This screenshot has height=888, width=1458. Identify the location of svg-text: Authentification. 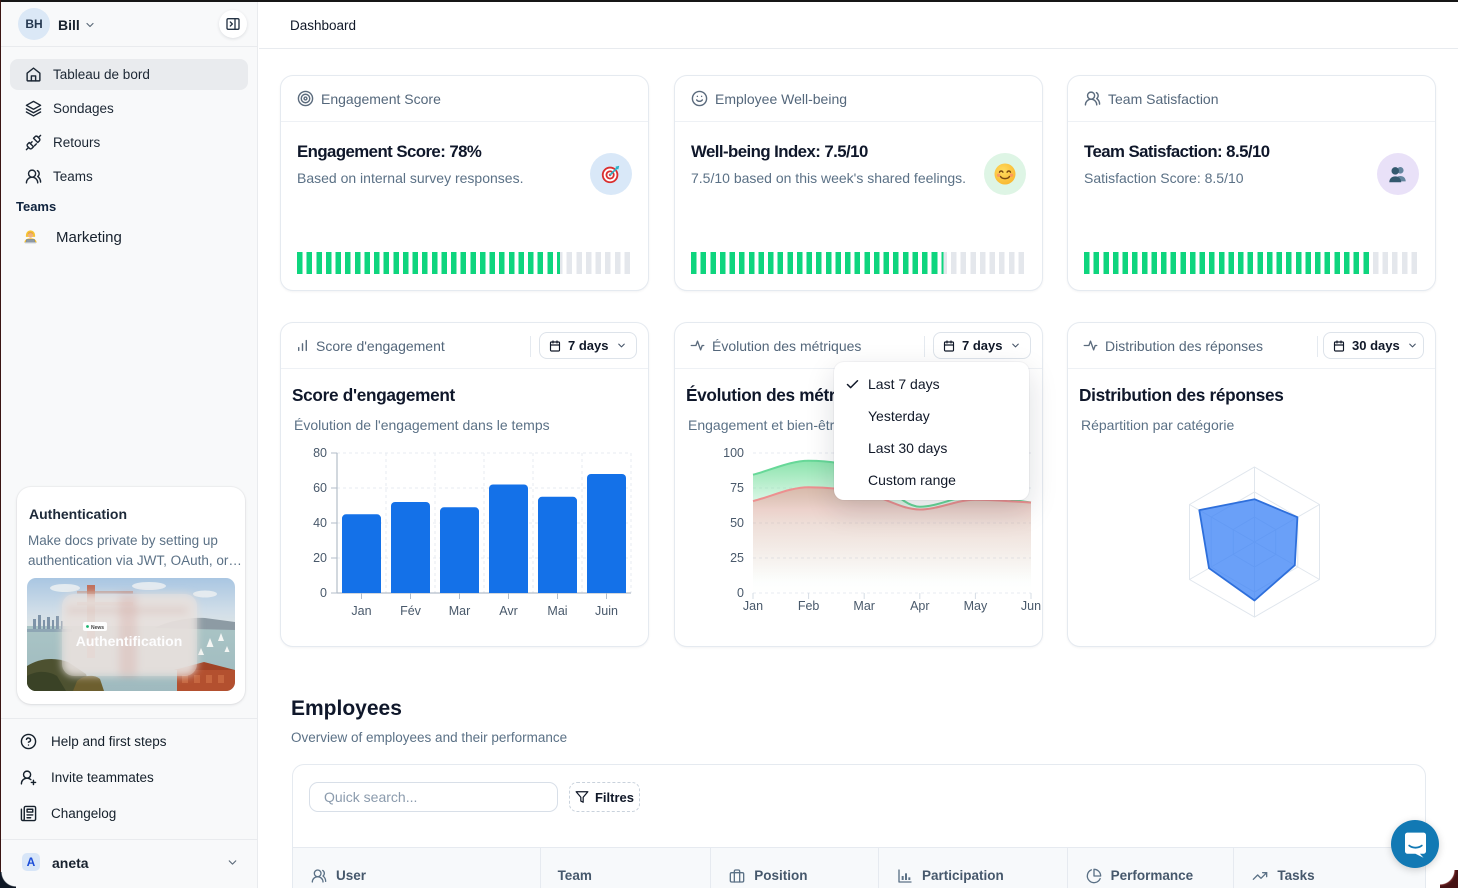
(129, 641).